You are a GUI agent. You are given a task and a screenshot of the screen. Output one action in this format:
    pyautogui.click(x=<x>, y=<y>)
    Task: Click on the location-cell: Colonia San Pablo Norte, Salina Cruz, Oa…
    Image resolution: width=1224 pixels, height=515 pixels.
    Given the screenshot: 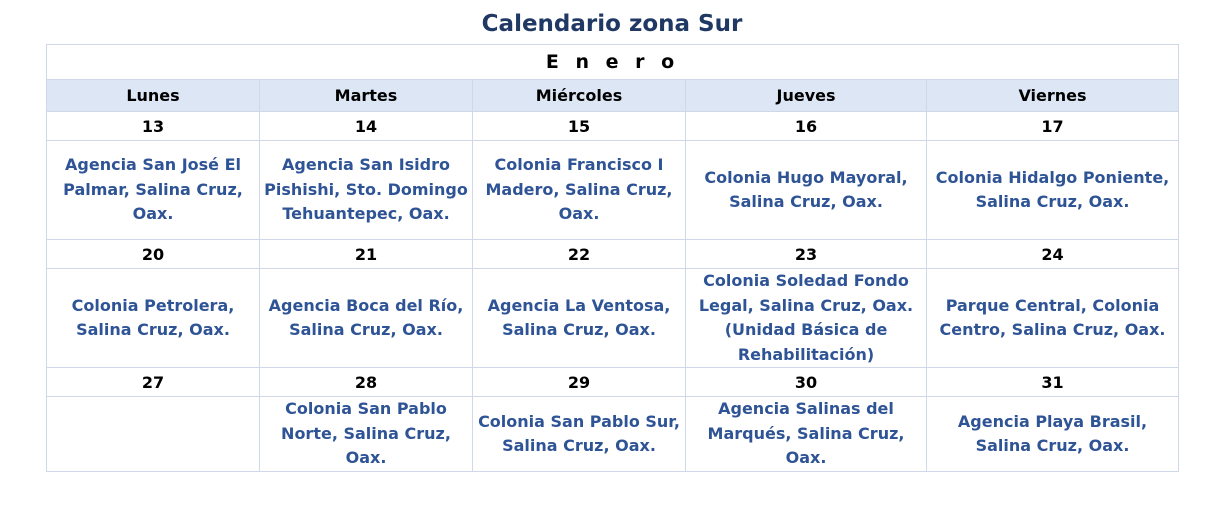 What is the action you would take?
    pyautogui.click(x=366, y=434)
    